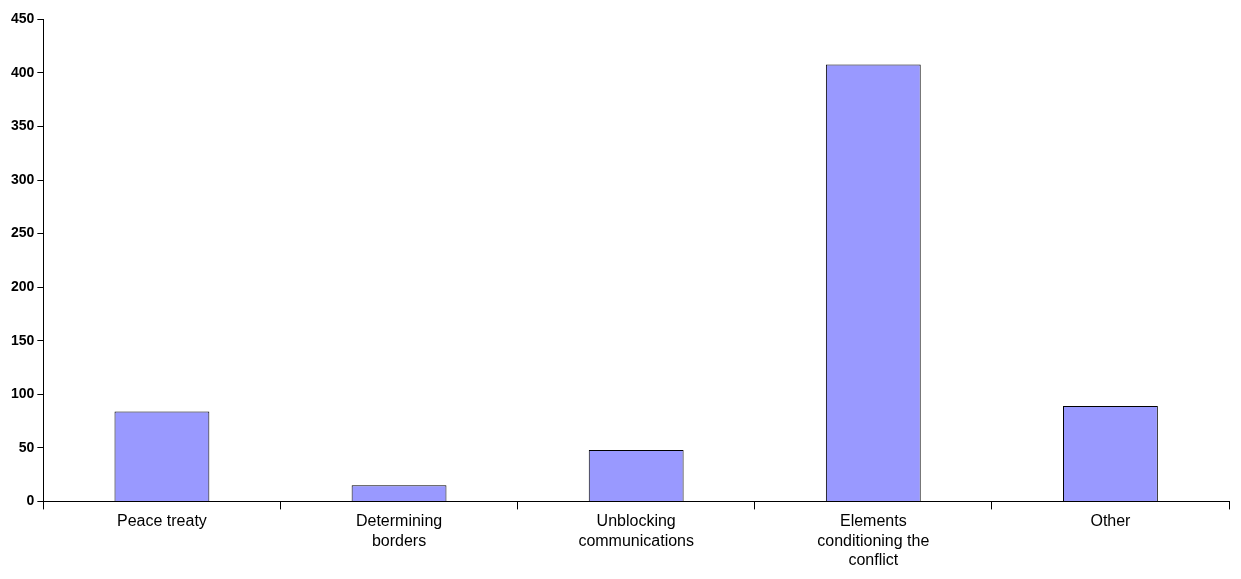  I want to click on y-tick-label: 50, so click(26, 446).